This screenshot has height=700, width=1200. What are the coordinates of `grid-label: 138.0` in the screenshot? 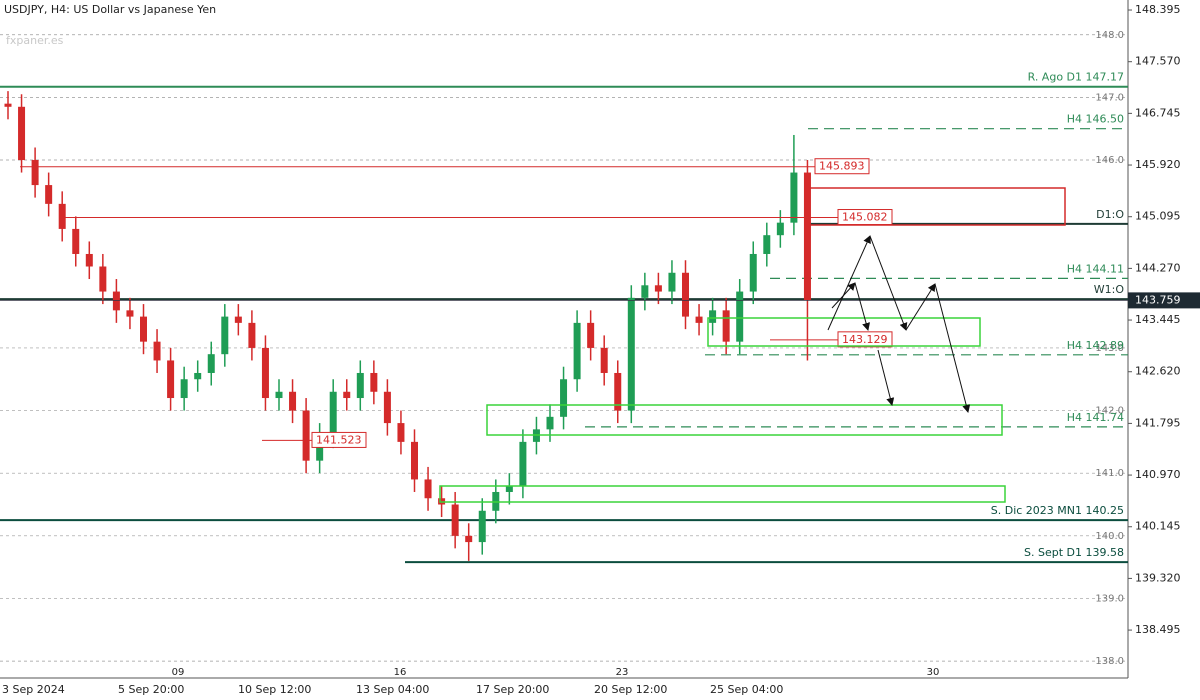 It's located at (1109, 661).